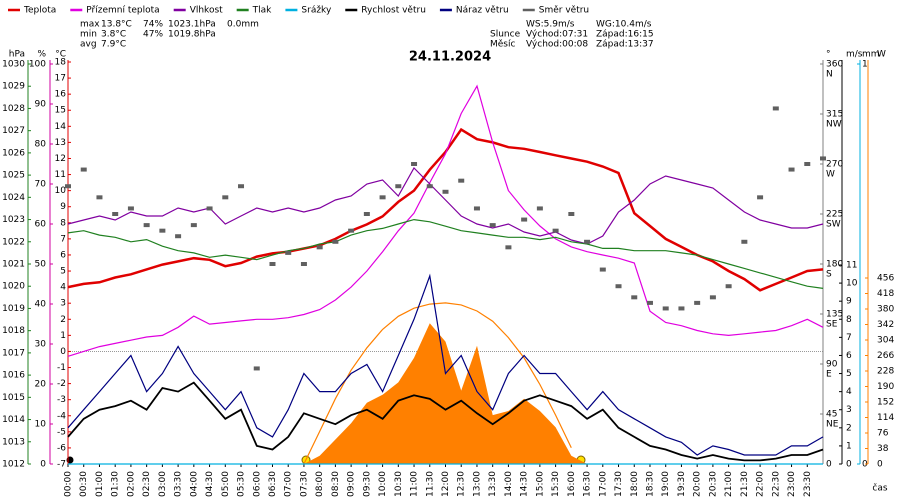 The image size is (900, 500). Describe the element at coordinates (153, 35) in the screenshot. I see `stat-value: 47%` at that location.